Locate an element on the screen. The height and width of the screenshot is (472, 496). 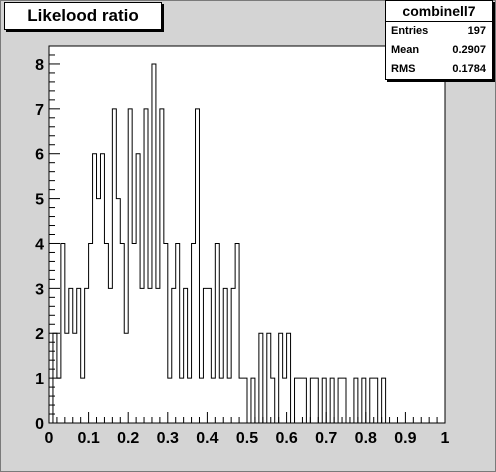
x-tick-label: 0.1 is located at coordinates (88, 438).